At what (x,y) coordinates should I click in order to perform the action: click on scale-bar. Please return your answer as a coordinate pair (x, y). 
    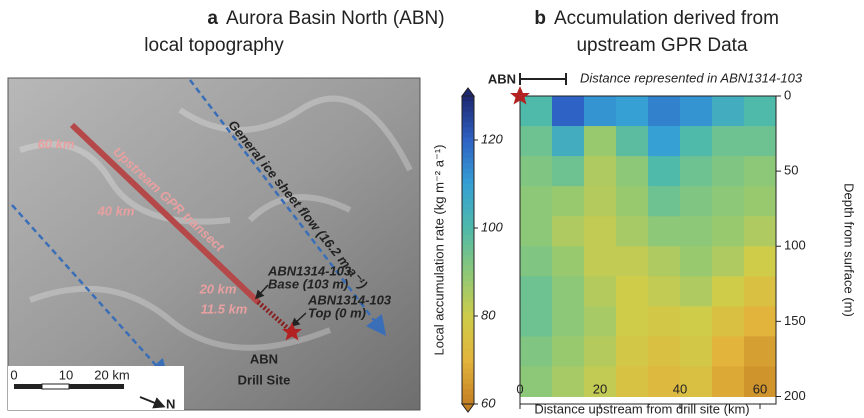
    Looking at the image, I should click on (55, 386).